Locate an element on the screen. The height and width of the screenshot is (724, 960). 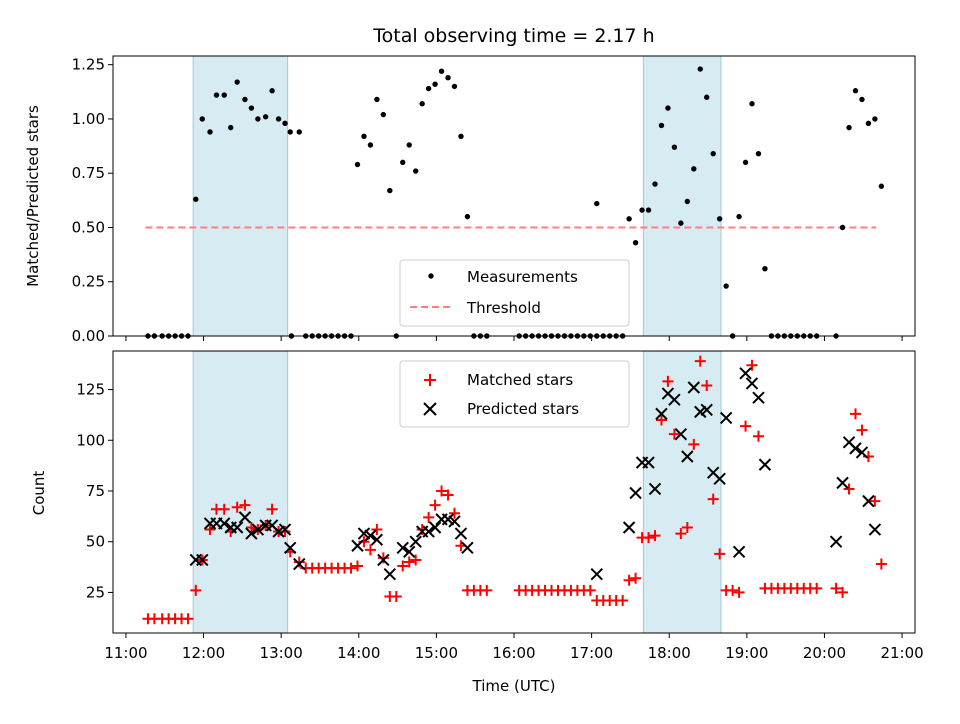
bottom-legend-box is located at coordinates (514, 394).